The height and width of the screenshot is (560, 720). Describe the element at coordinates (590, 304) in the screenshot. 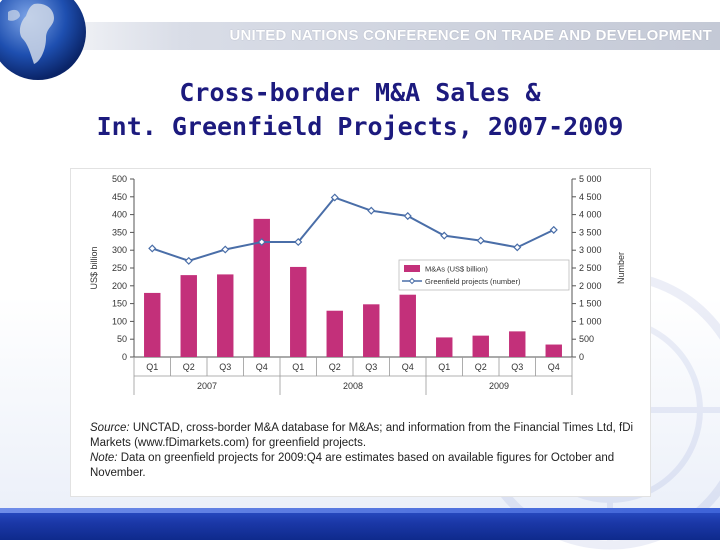

I see `y2-tick-label: 1 500` at that location.